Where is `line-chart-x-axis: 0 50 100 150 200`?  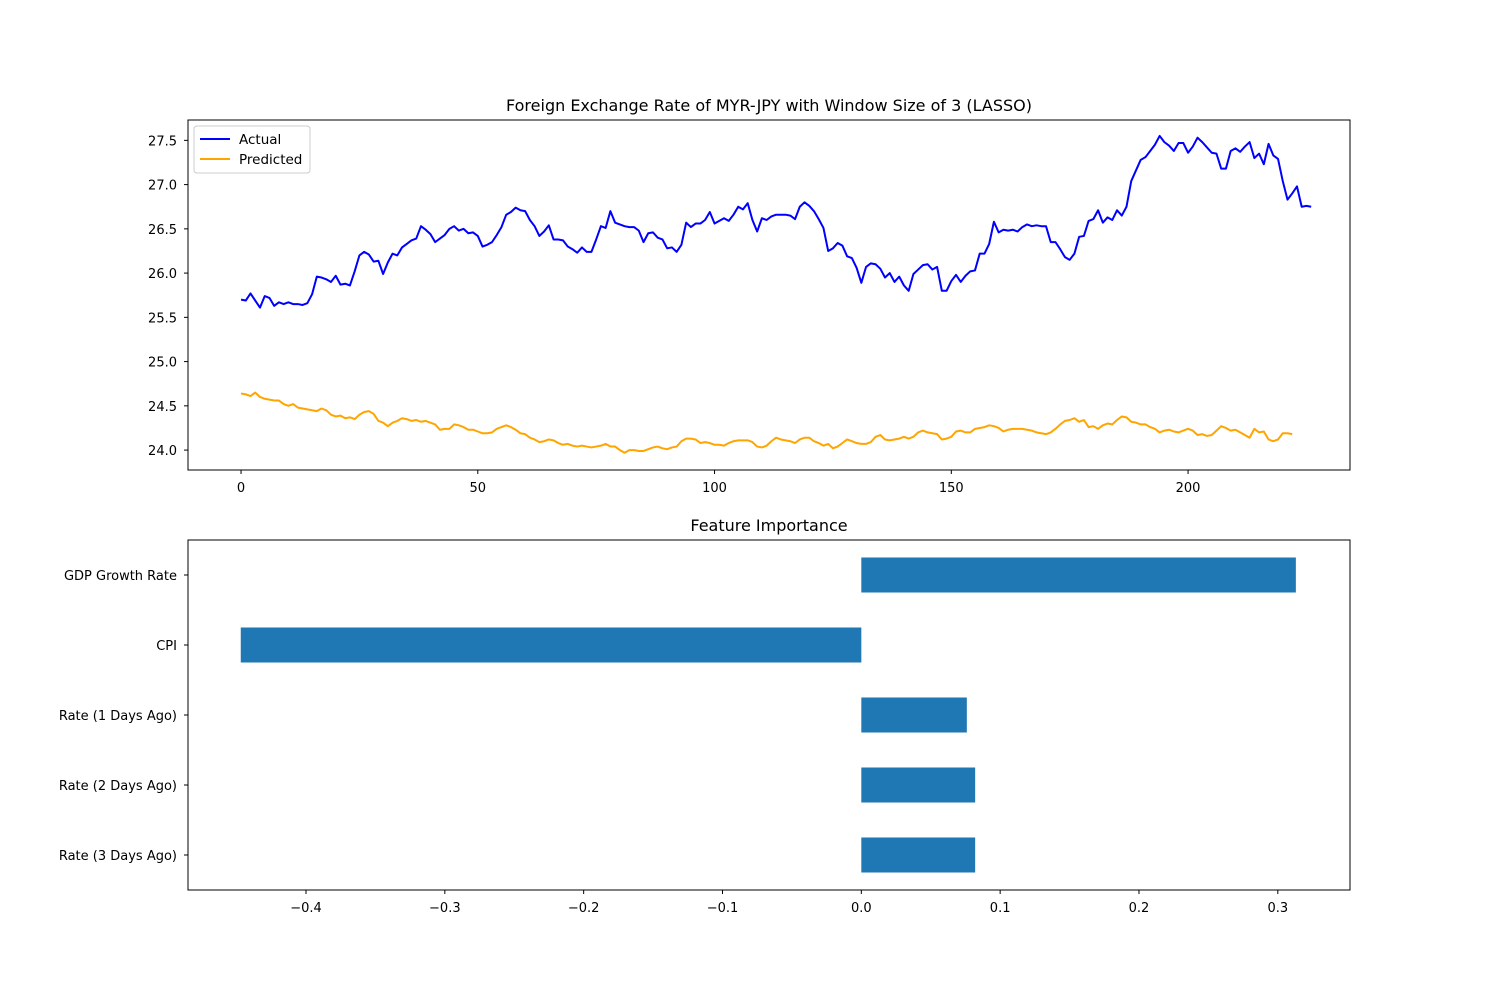
line-chart-x-axis: 0 50 100 150 200 is located at coordinates (719, 483).